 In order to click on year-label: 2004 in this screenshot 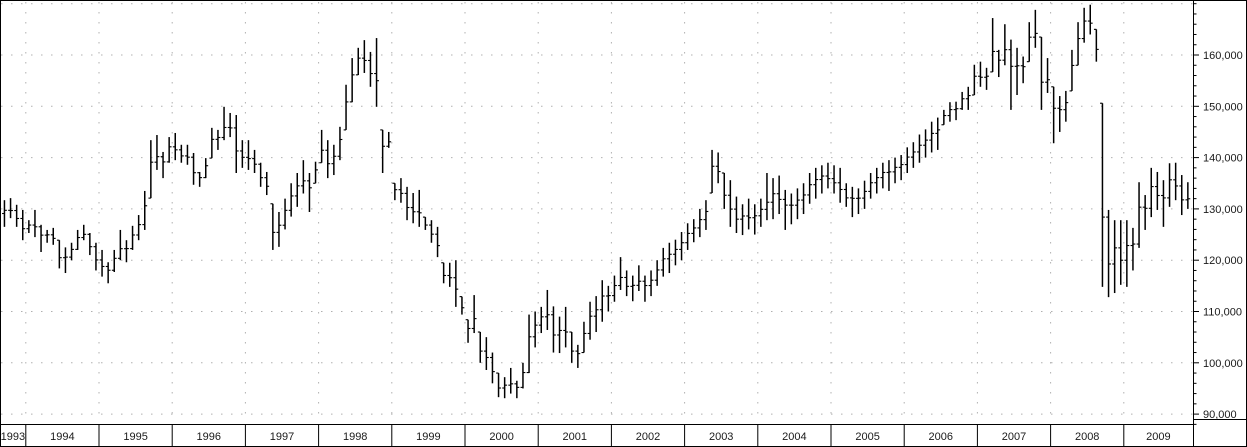, I will do `click(794, 437)`.